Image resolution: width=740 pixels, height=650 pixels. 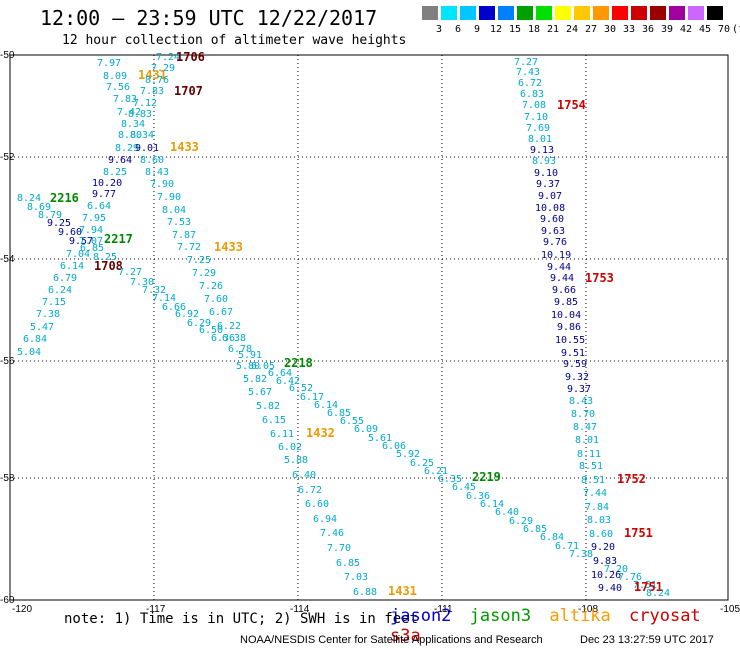 What do you see at coordinates (145, 103) in the screenshot?
I see `wave-height-label: 7.12` at bounding box center [145, 103].